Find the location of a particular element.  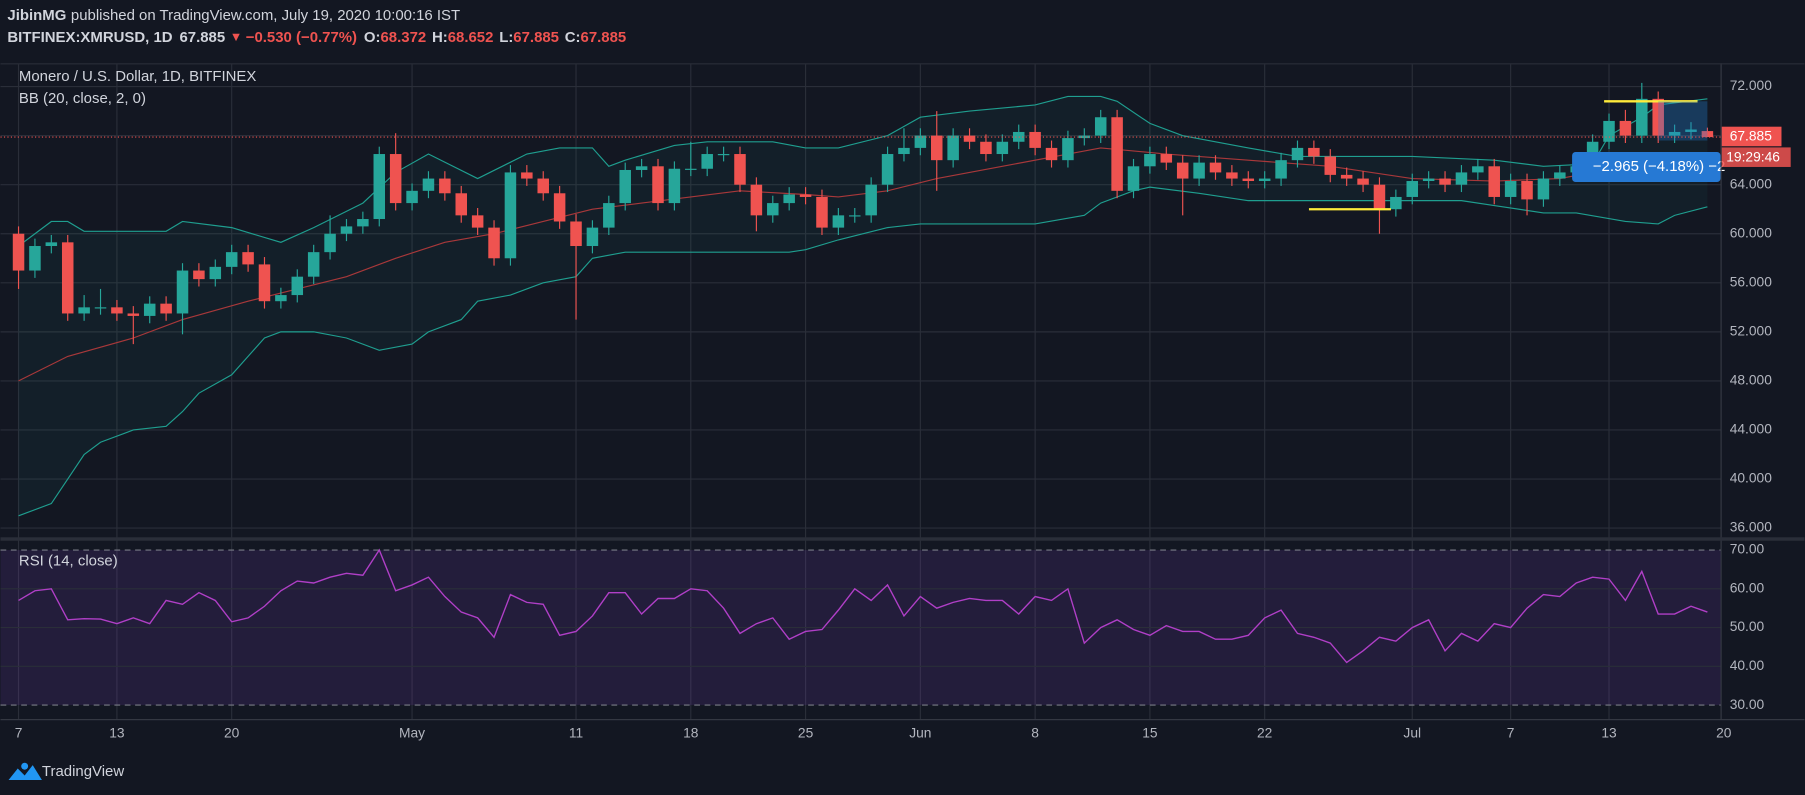

pane-separator is located at coordinates (902, 539).